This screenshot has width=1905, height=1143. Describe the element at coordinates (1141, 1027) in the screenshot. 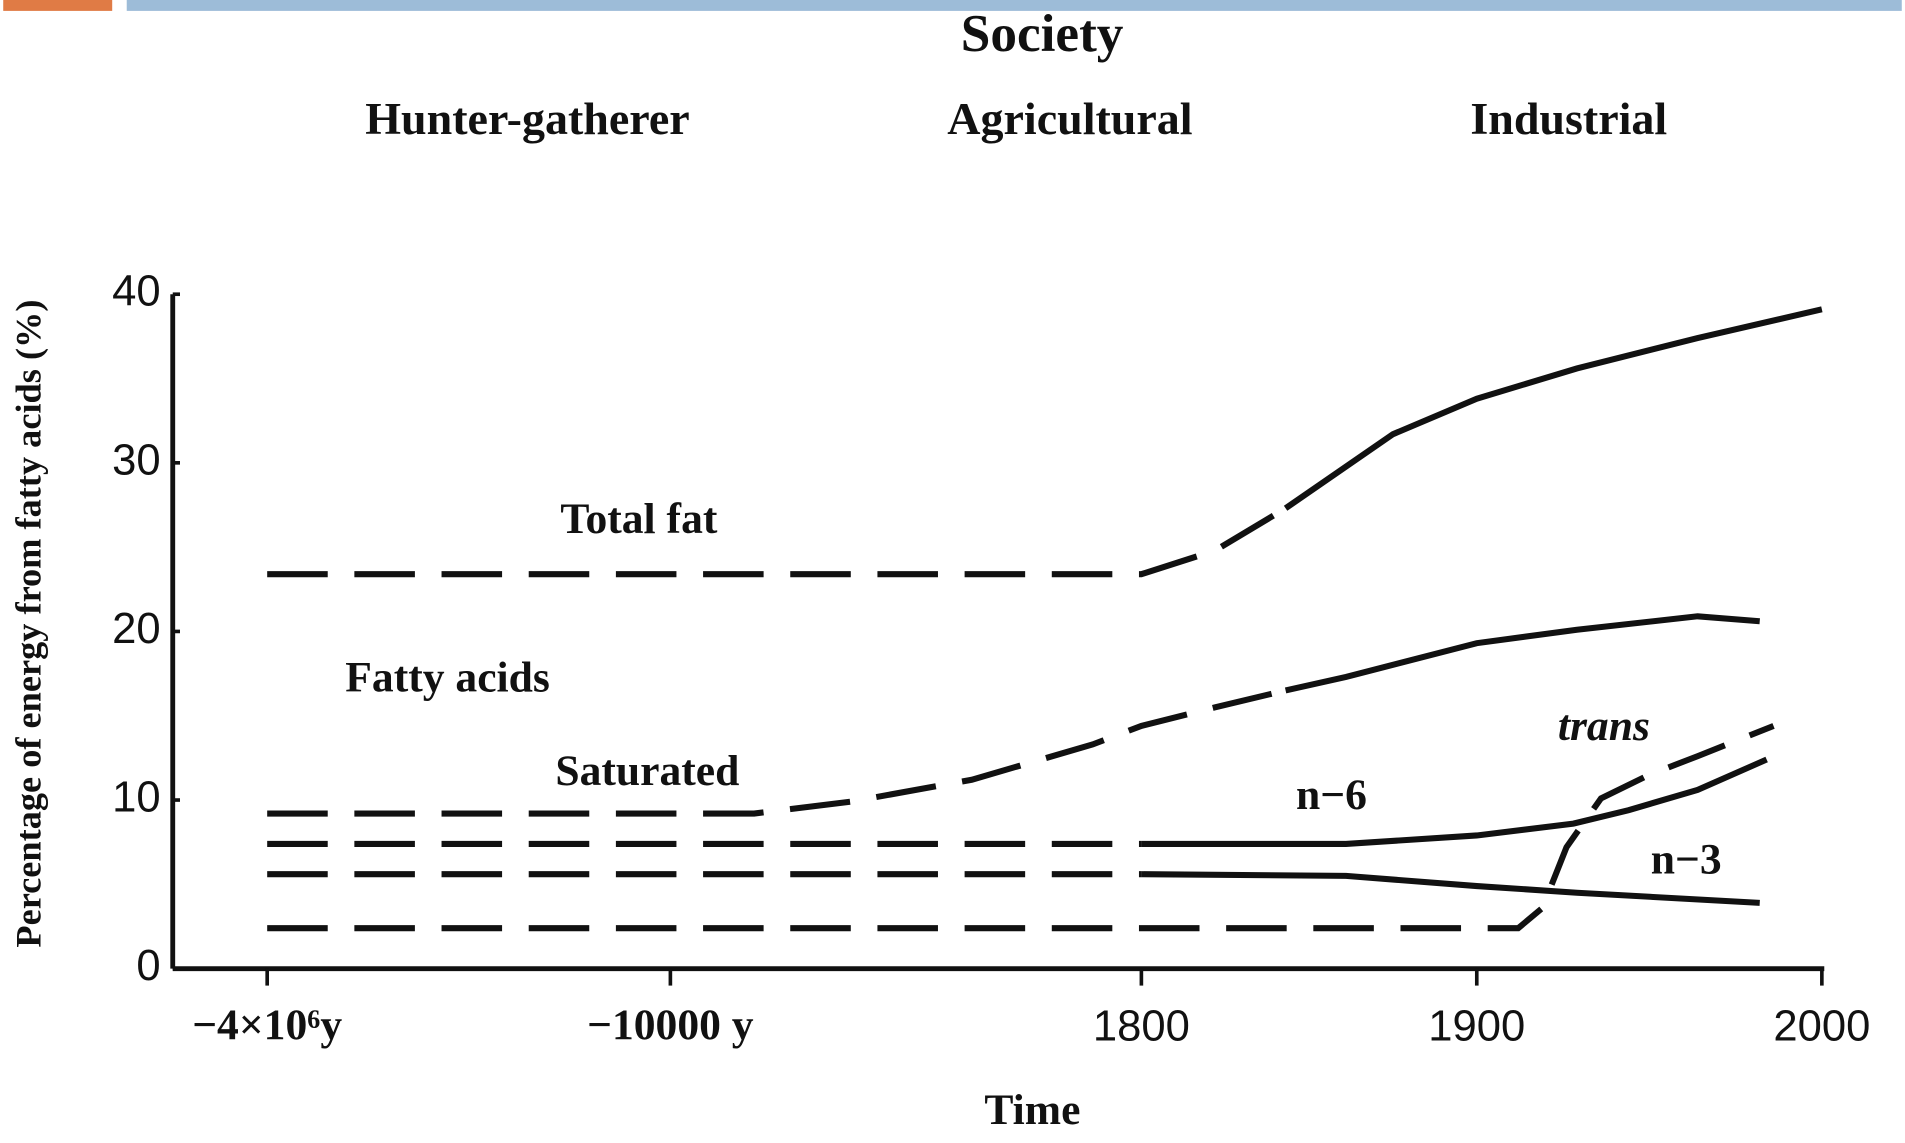

I see `x-tick-label: 1800` at that location.